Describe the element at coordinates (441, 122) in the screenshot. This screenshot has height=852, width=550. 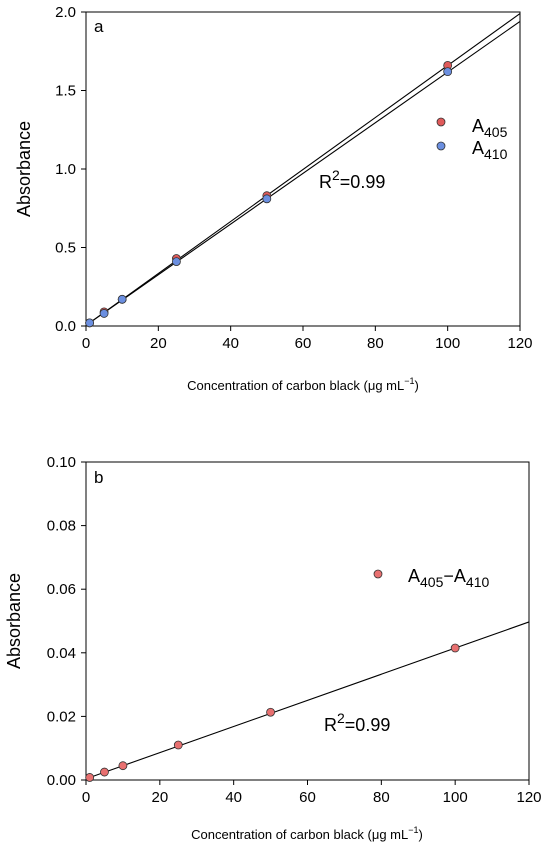
I see `chart-a-legend-marker-a405` at that location.